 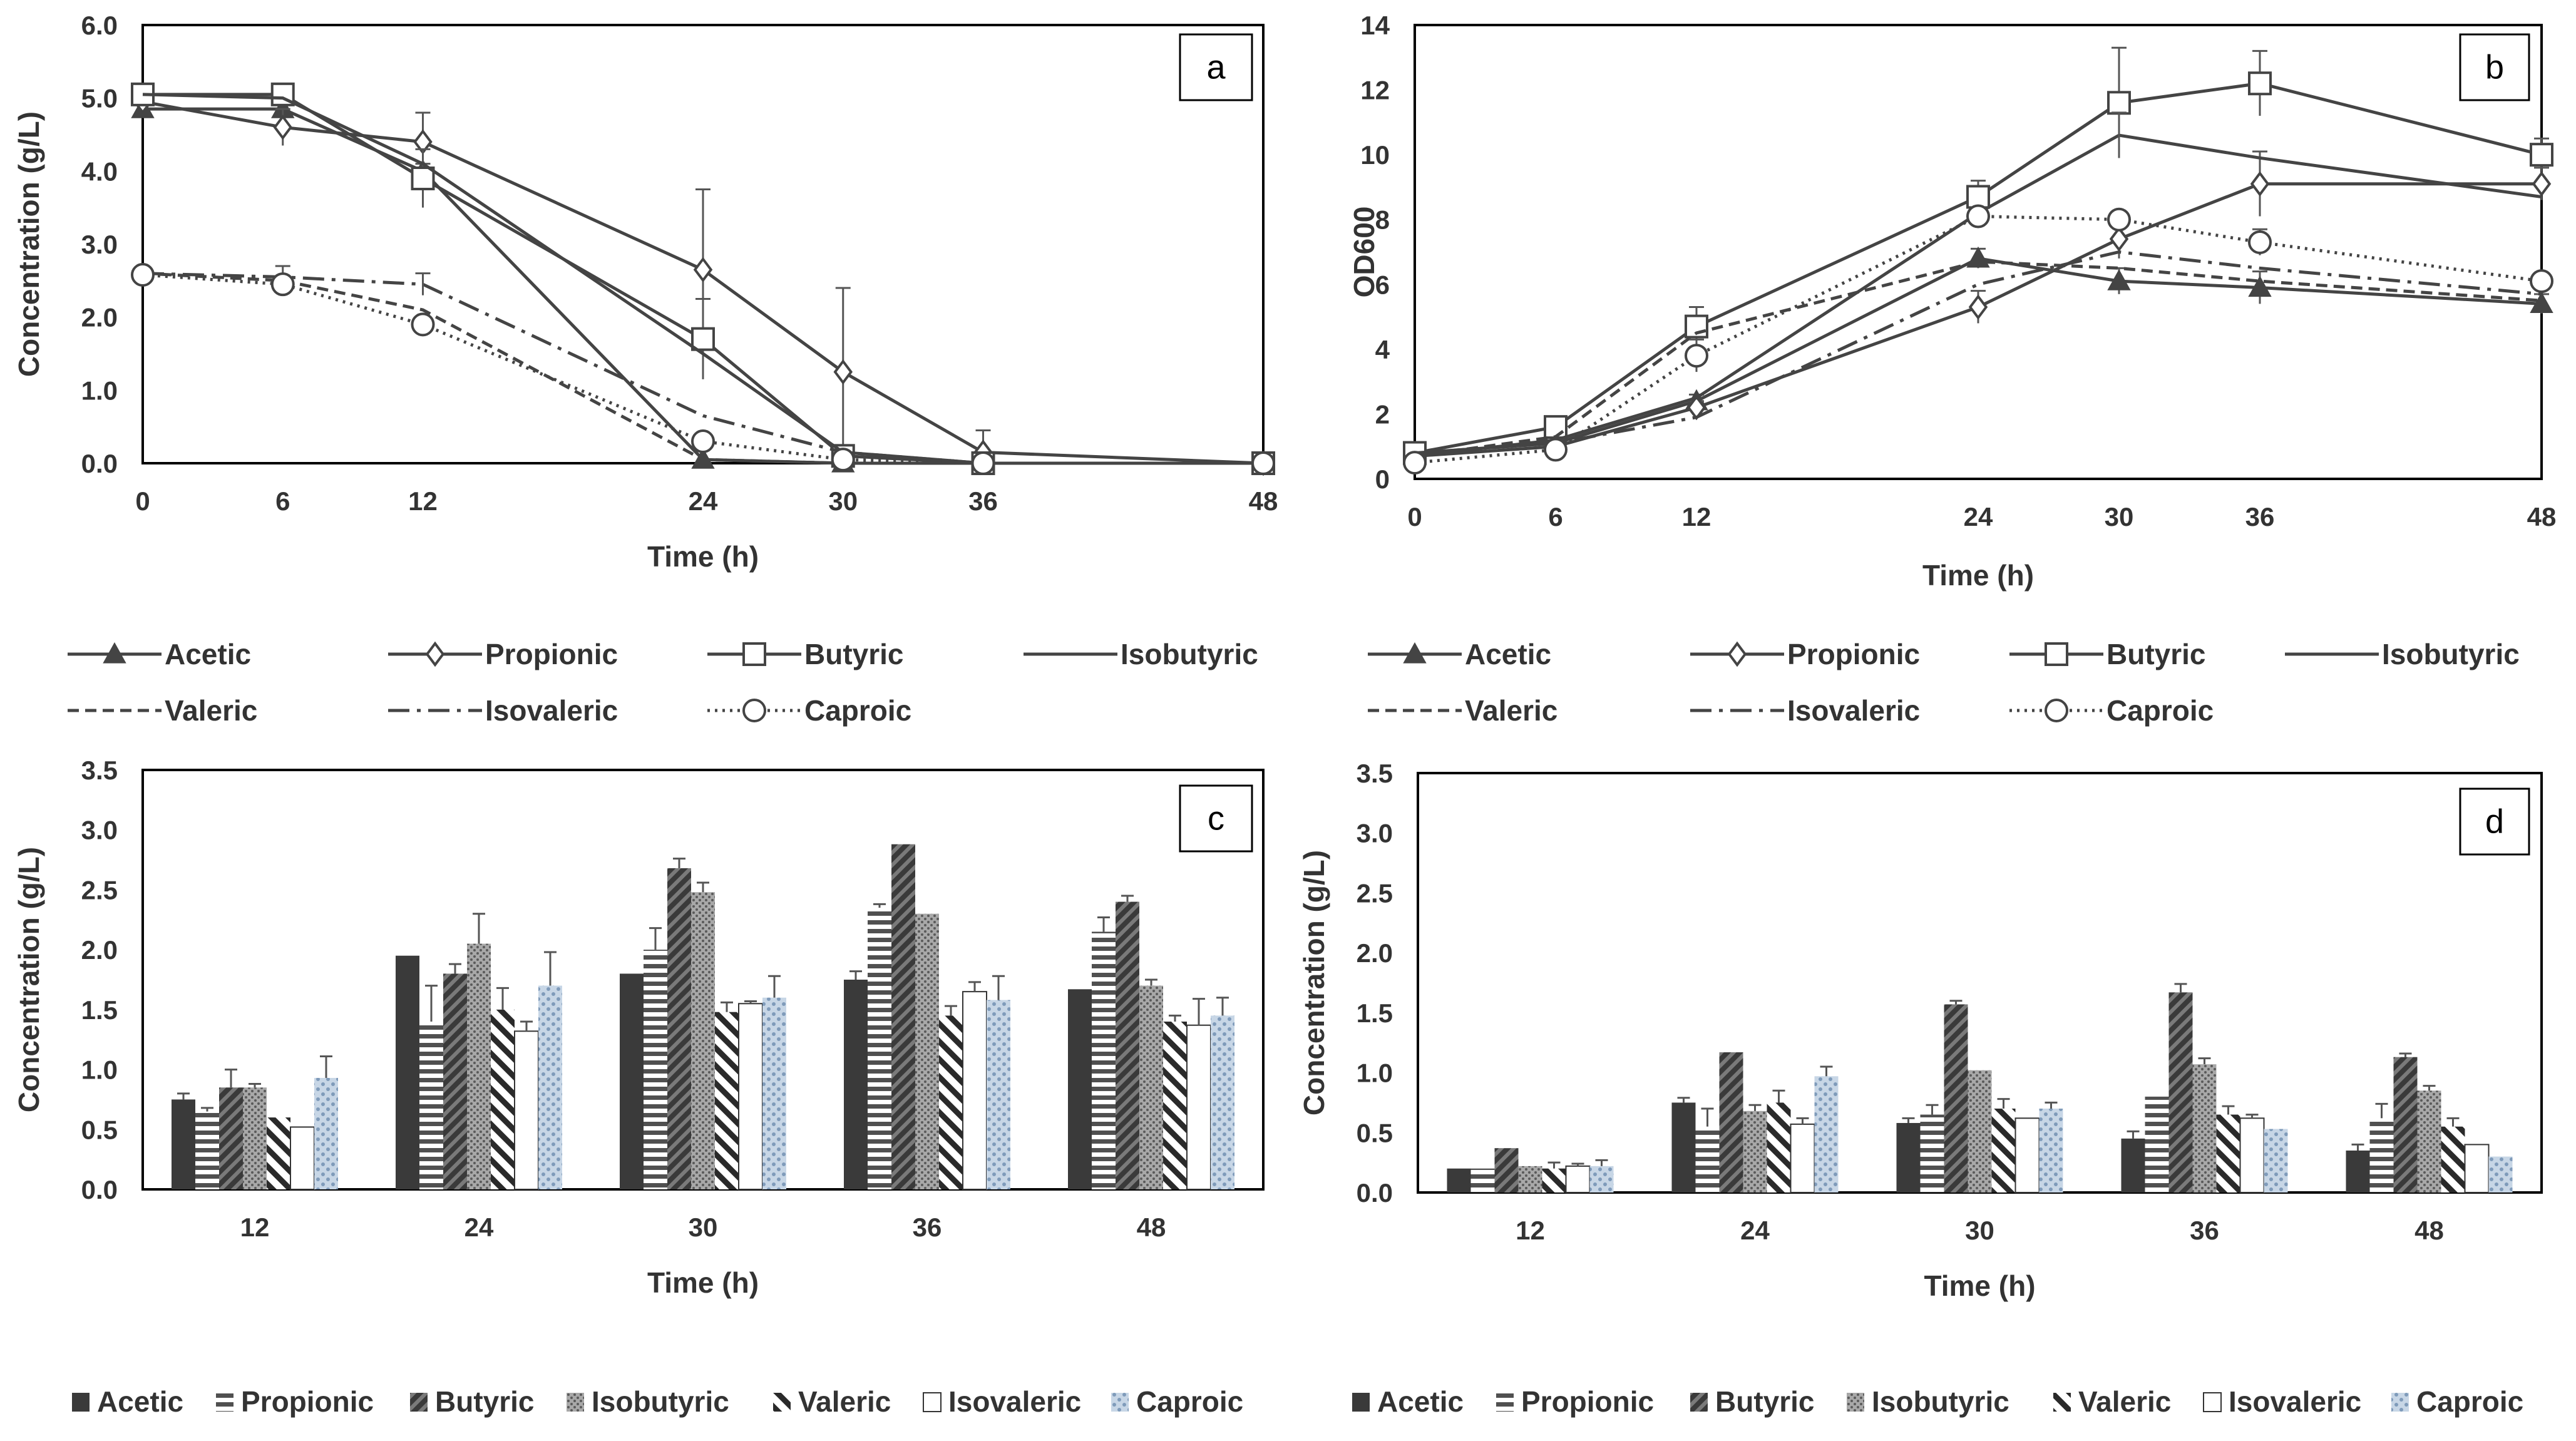 I want to click on x-tick-label: 48, so click(x=2429, y=1230).